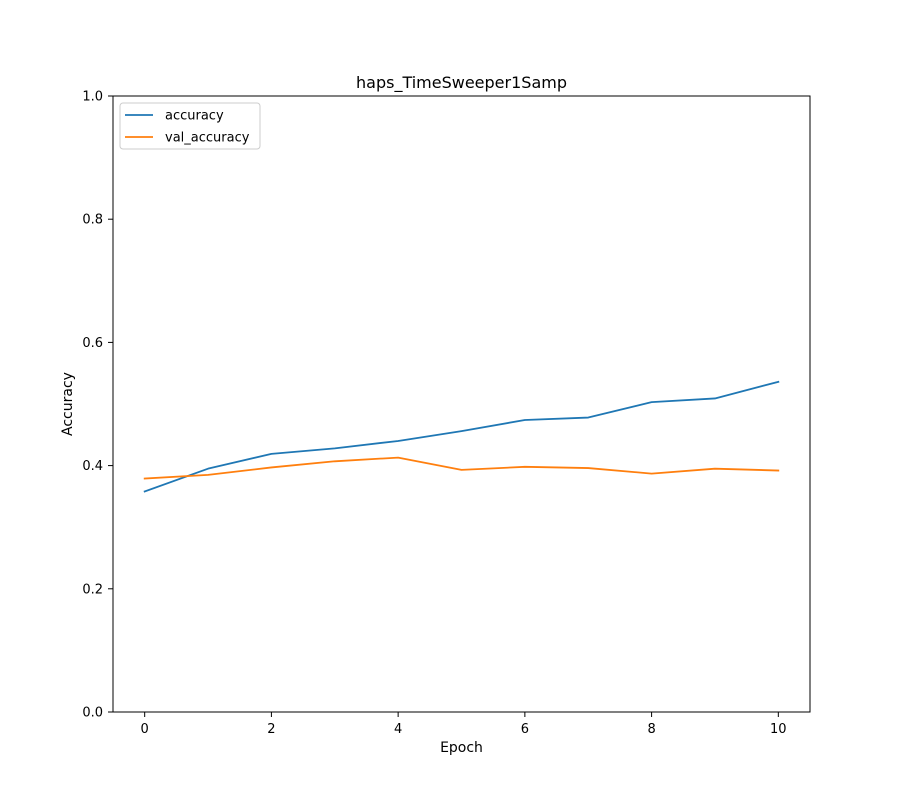  Describe the element at coordinates (651, 729) in the screenshot. I see `x-tick-label: 8` at that location.